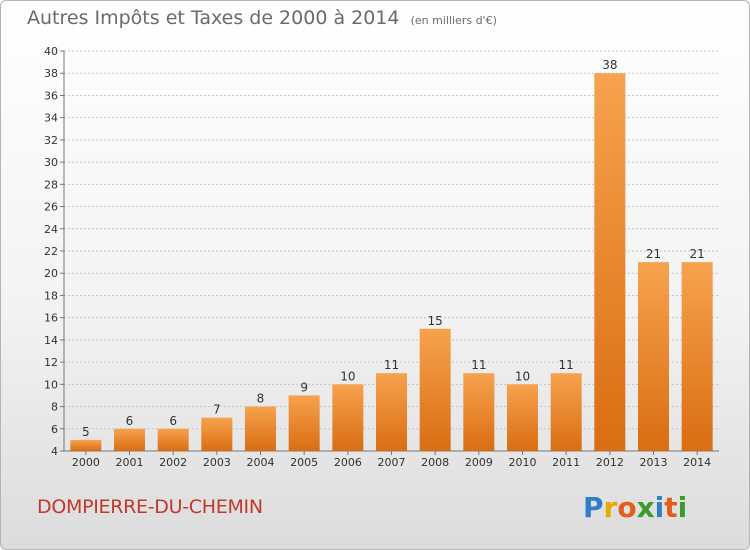 The height and width of the screenshot is (550, 750). Describe the element at coordinates (348, 417) in the screenshot. I see `bar-2006` at that location.